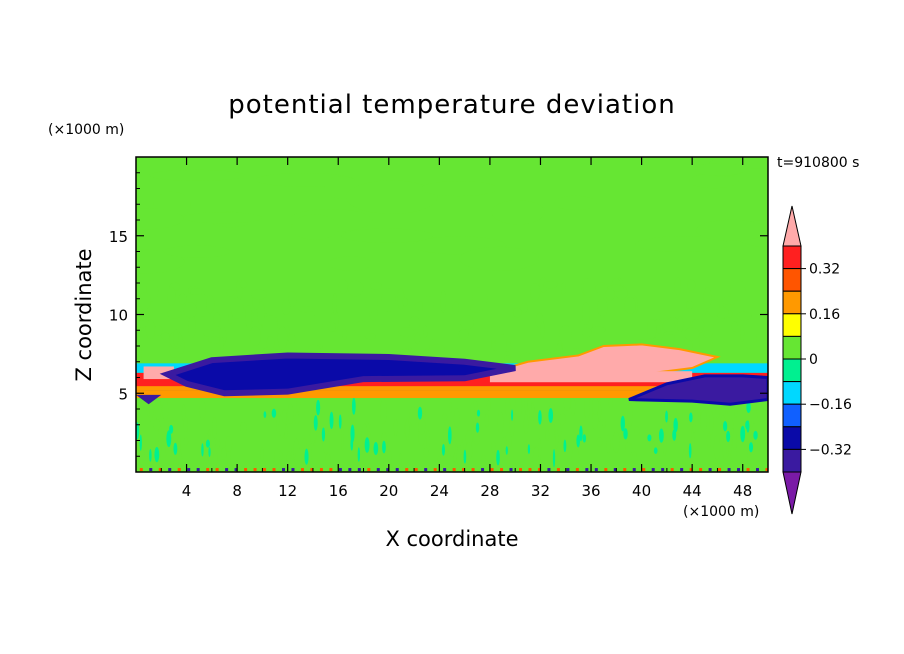 The image size is (904, 654). Describe the element at coordinates (237, 491) in the screenshot. I see `x-tick-label: 8` at that location.